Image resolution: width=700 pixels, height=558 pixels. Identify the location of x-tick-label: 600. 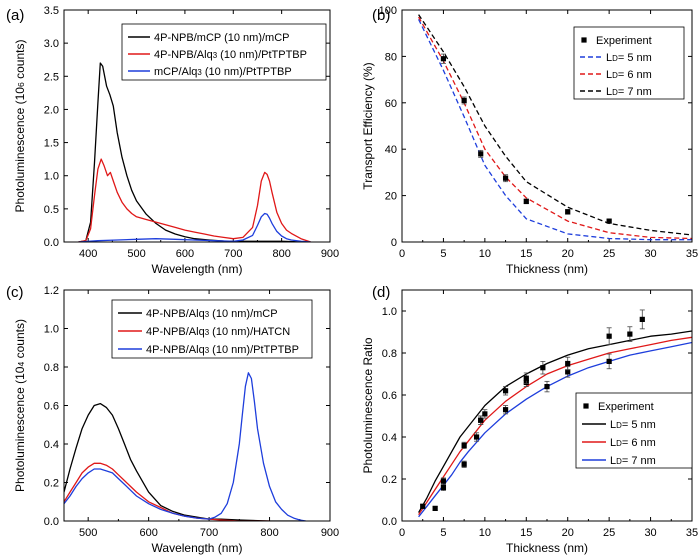
(148, 533).